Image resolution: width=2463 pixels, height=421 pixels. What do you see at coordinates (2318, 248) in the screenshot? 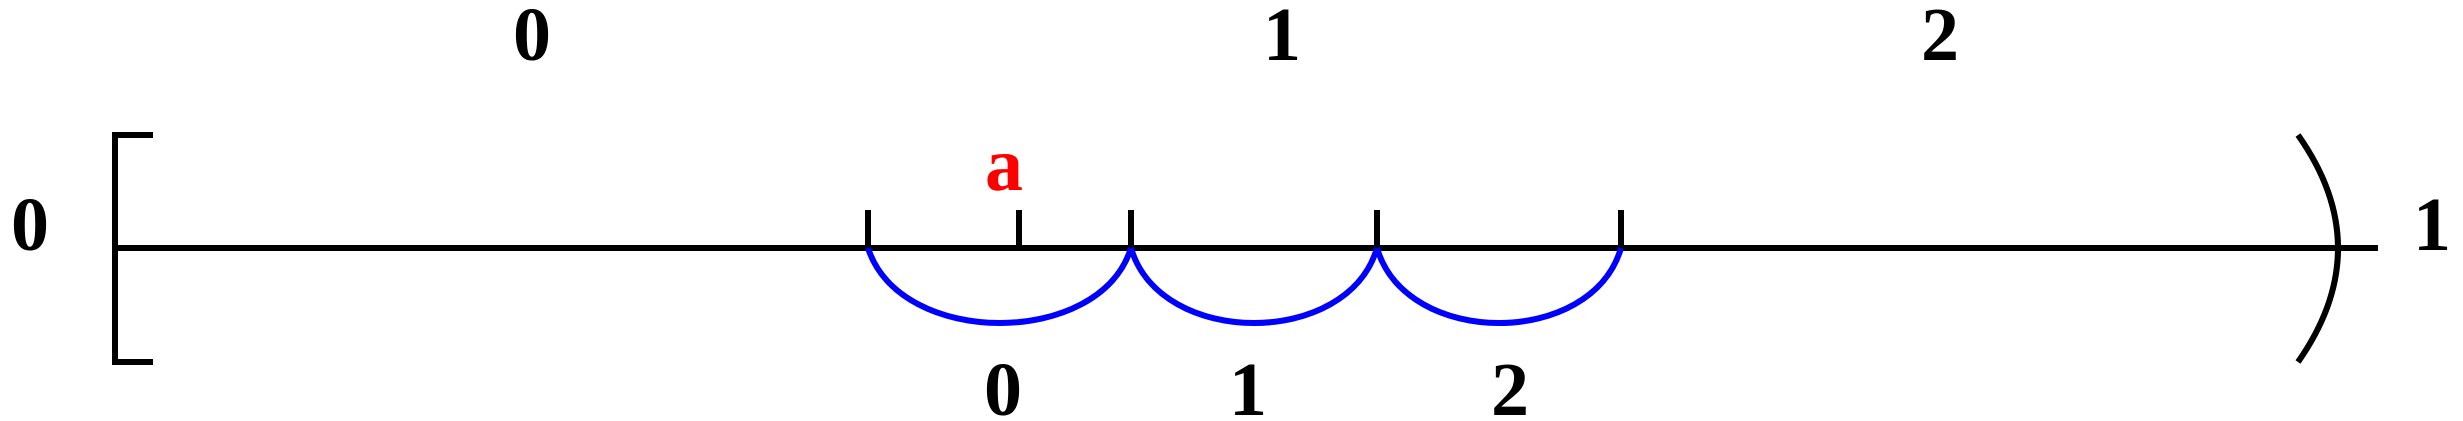
I see `right-open-parenthesis` at bounding box center [2318, 248].